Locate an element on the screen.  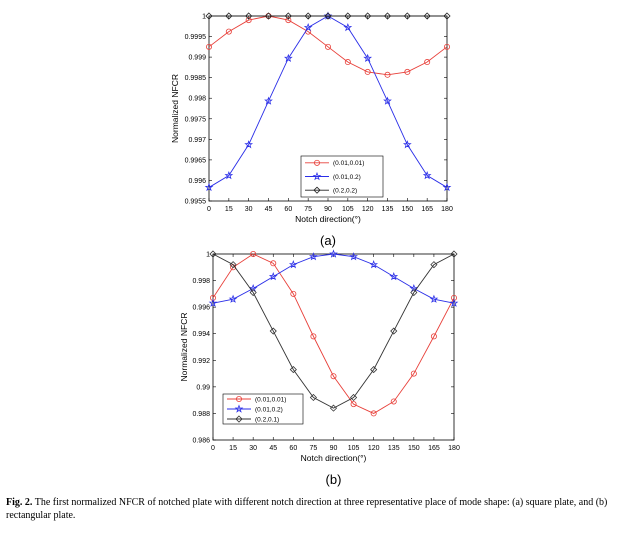
y-tick-label: 0.9955 is located at coordinates (196, 202).